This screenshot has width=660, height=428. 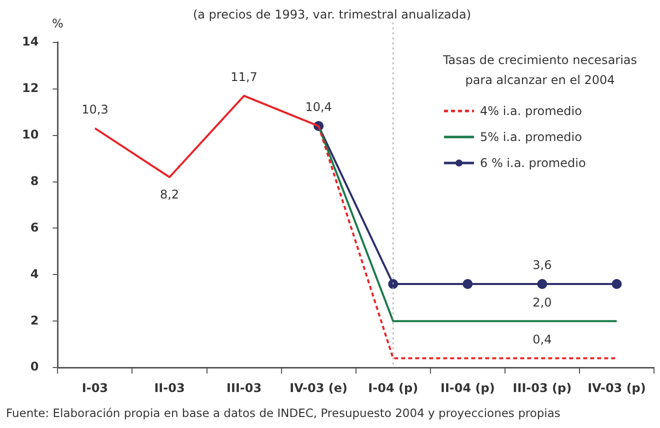 I want to click on data-label: 0,4, so click(x=542, y=339).